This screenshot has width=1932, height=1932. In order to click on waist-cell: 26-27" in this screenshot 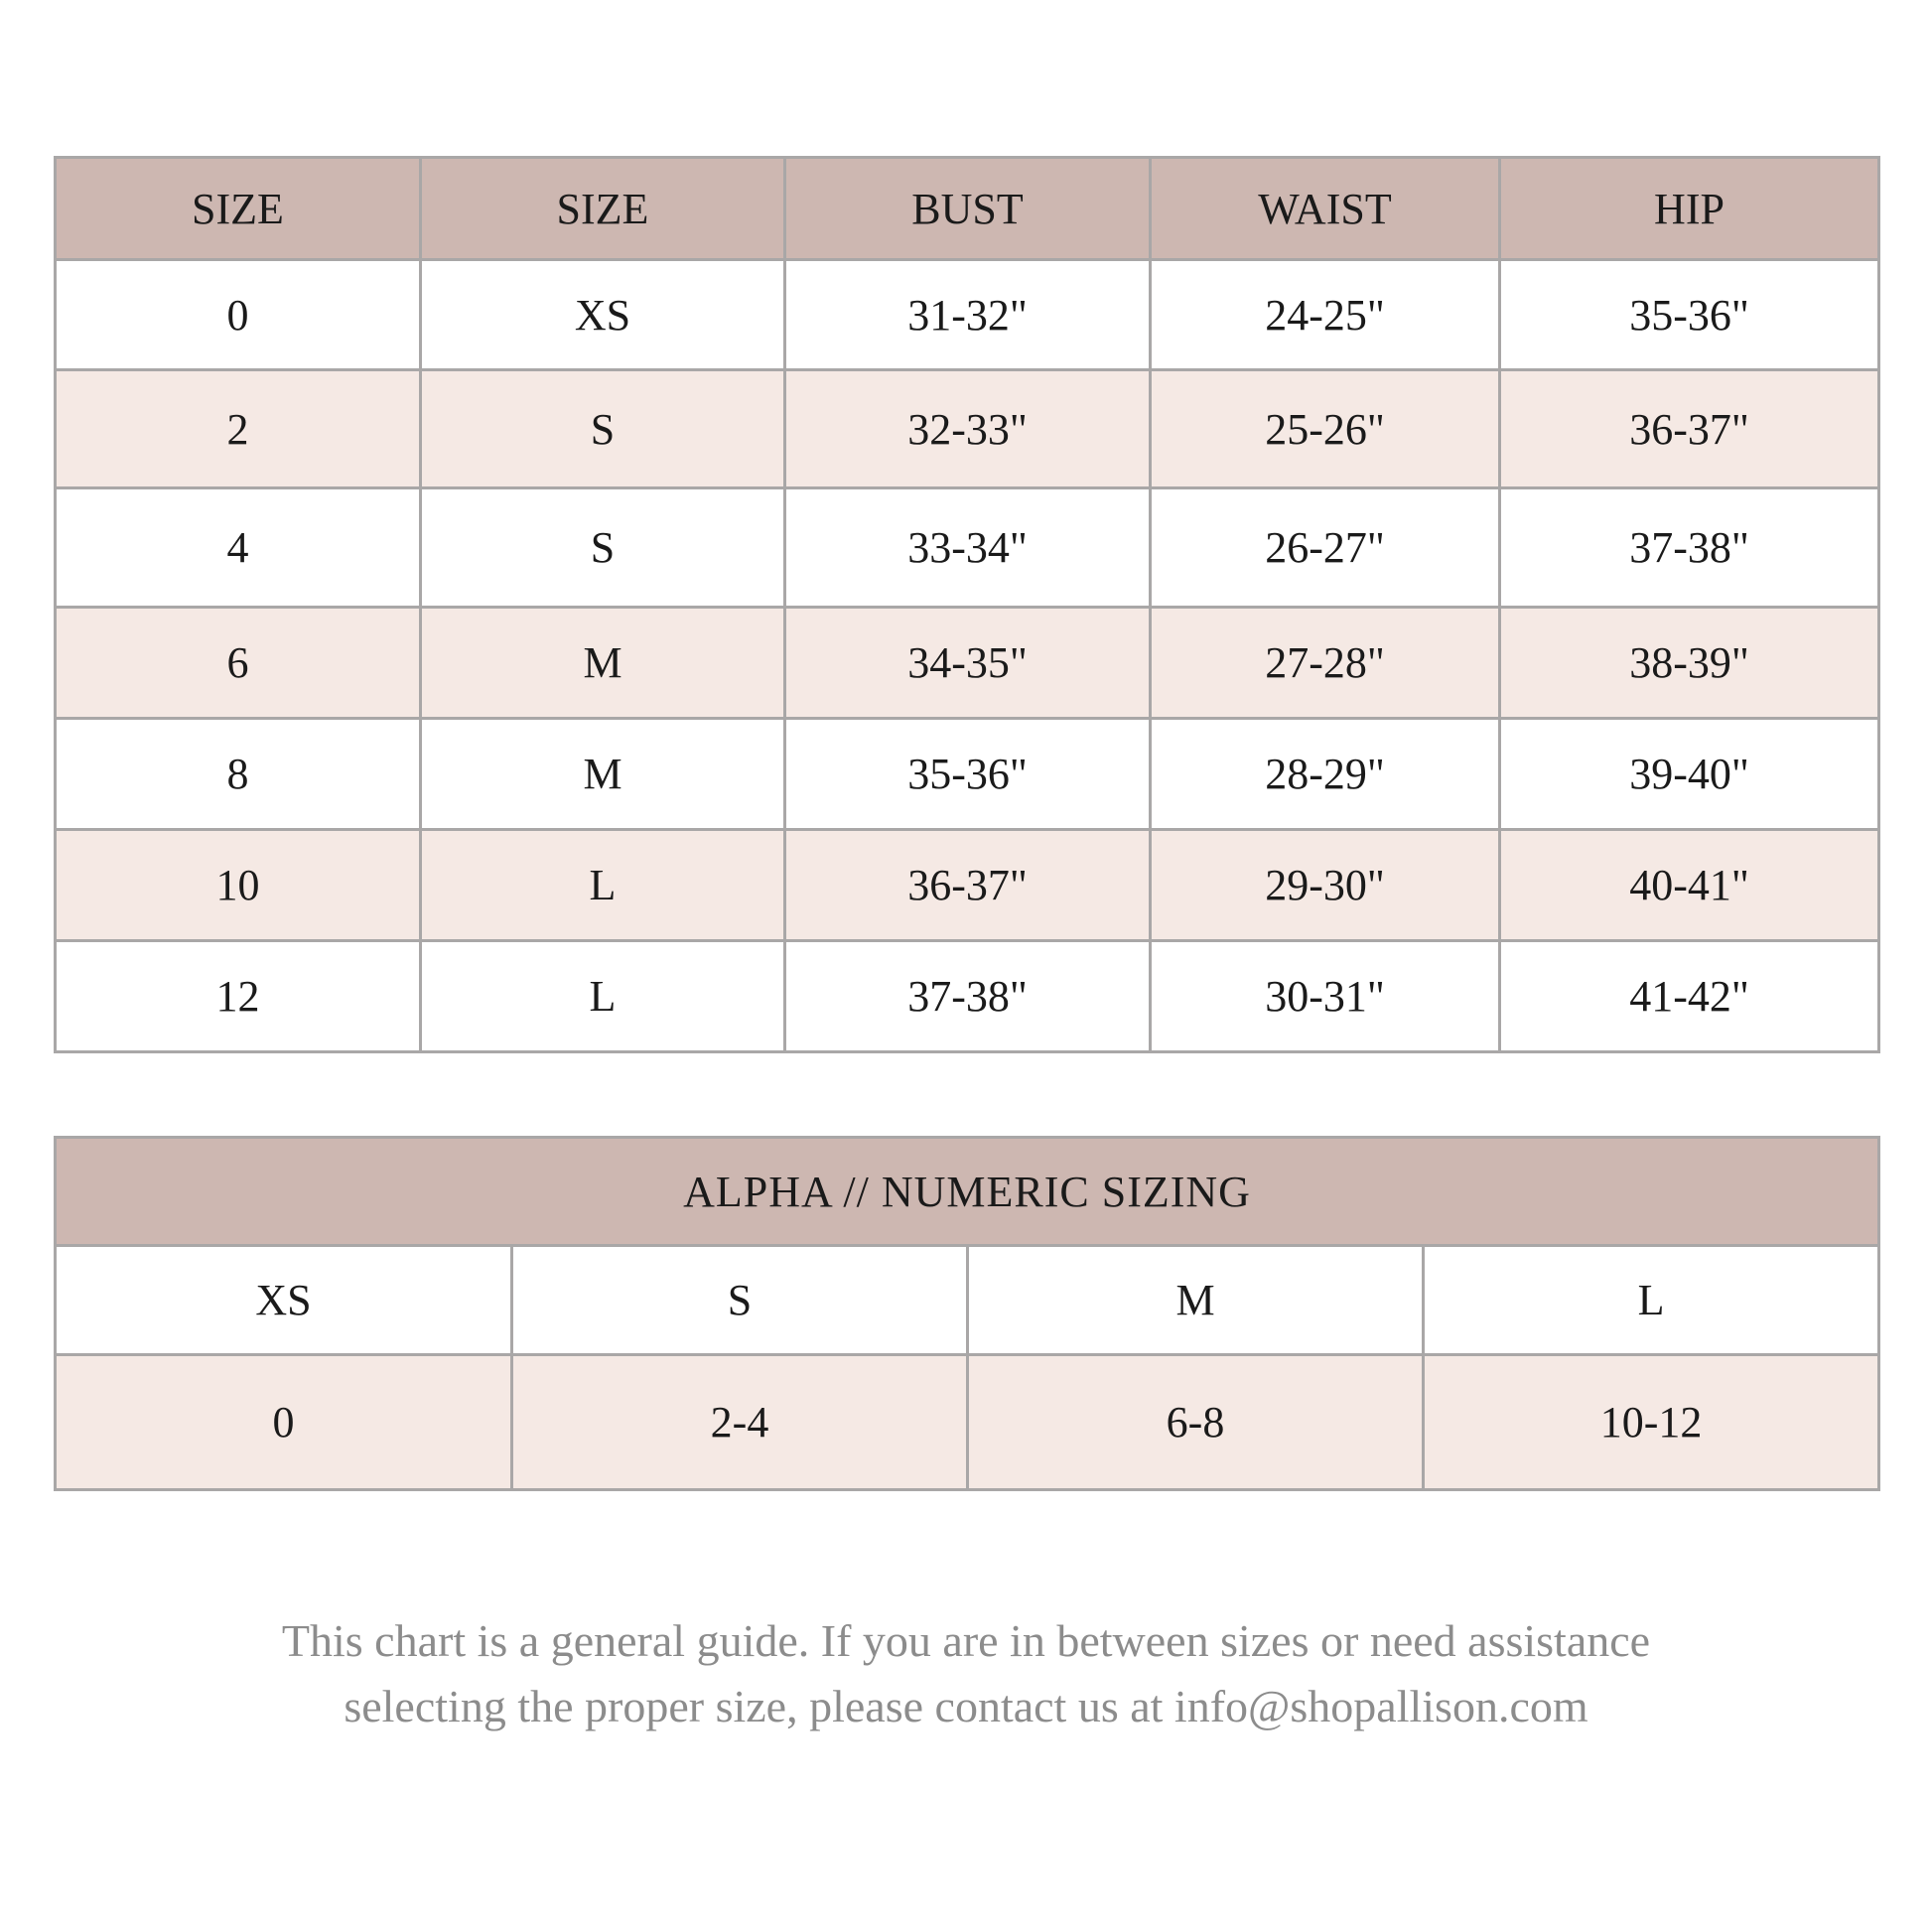, I will do `click(1325, 548)`.